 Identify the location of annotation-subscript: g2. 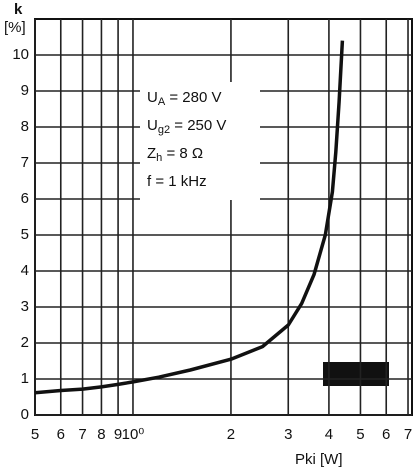
(164, 130).